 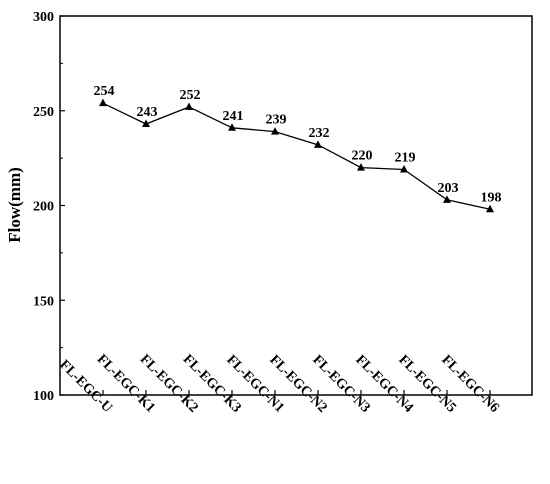 I want to click on data-label: 219, so click(x=405, y=157).